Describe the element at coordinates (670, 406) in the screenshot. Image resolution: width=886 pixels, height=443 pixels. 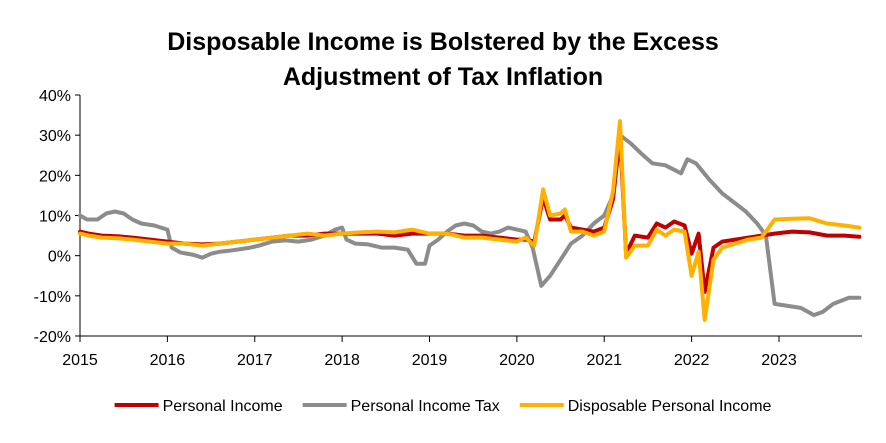
I see `legend-label-disposable-personal-income: Disposable Personal Income` at that location.